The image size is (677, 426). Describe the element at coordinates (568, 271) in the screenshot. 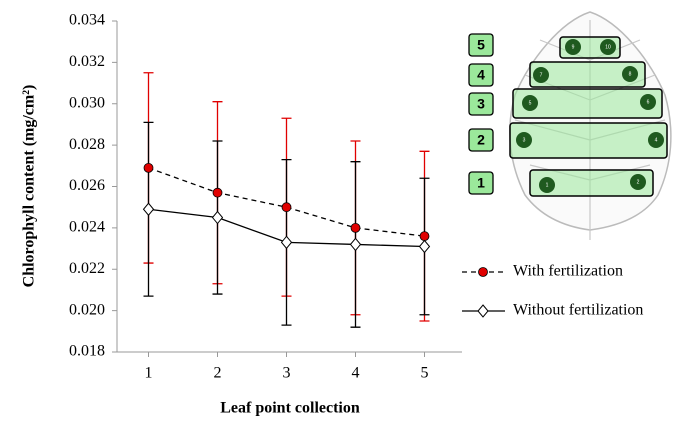

I see `legend-label: With fertilization` at that location.